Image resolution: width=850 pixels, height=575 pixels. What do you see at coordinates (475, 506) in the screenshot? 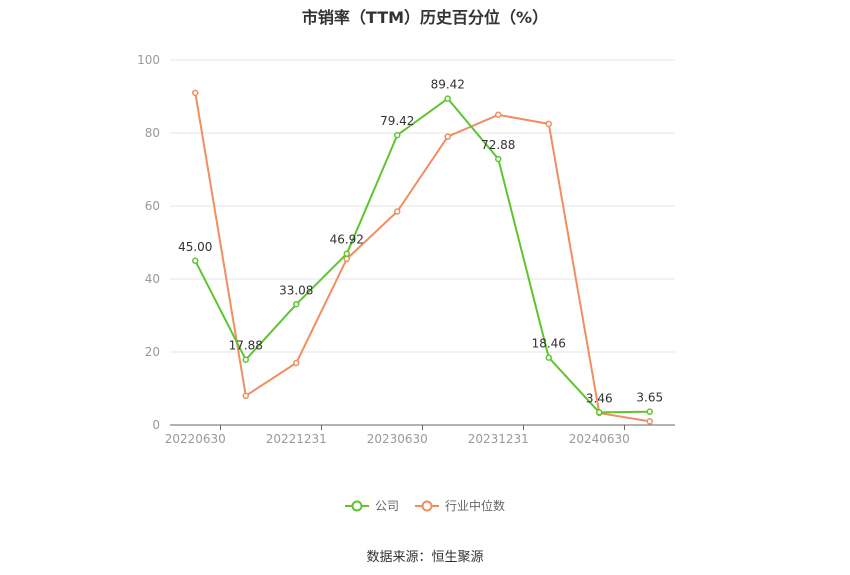
I see `legend-industry-label: 行业中位数` at bounding box center [475, 506].